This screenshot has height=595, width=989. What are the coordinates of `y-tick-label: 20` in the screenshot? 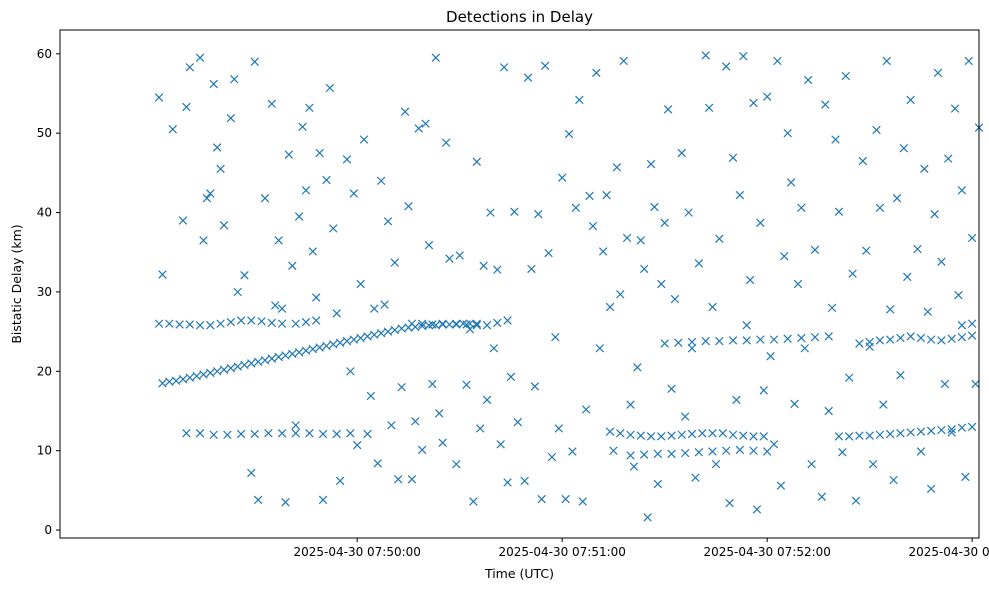 It's located at (44, 371).